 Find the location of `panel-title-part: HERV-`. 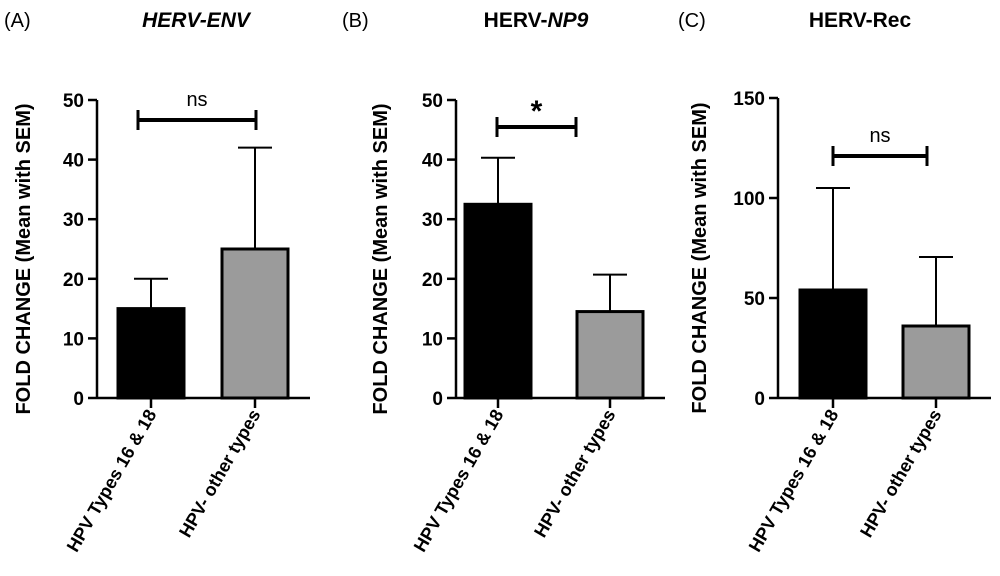

panel-title-part: HERV- is located at coordinates (516, 20).